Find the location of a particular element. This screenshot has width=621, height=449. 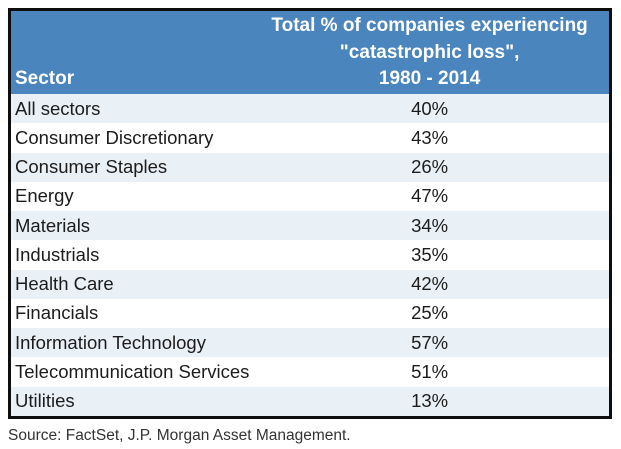

table-row: Energy 47% is located at coordinates (310, 196).